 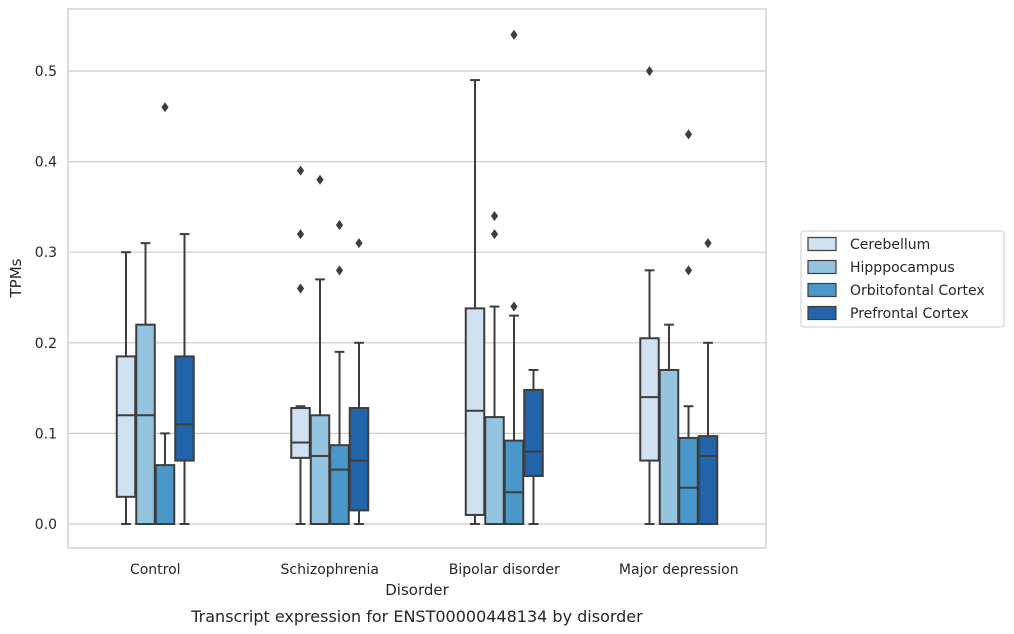 I want to click on y-tick-label: 0.1, so click(x=46, y=434).